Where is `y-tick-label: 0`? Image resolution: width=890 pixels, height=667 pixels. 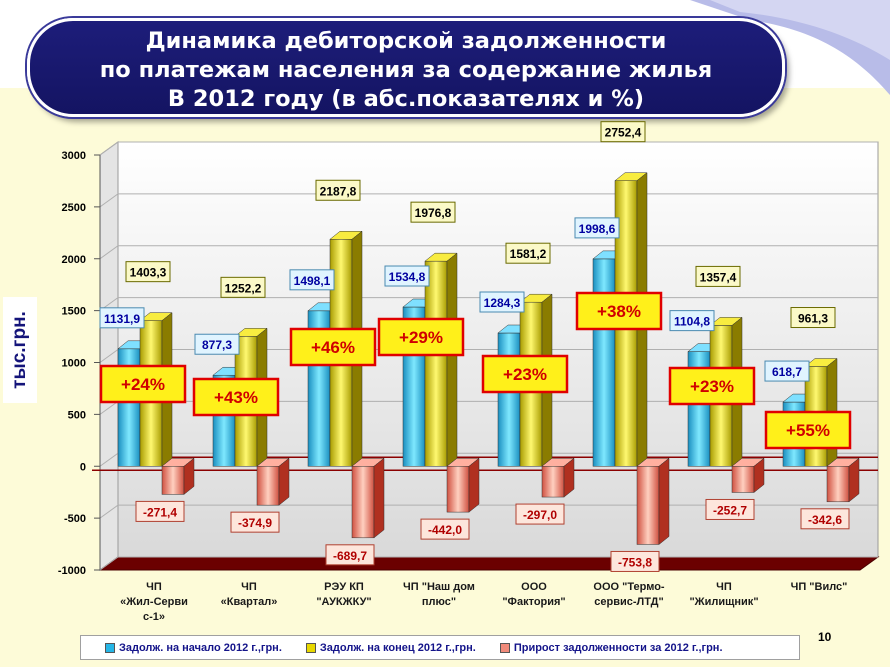
y-tick-label: 0 is located at coordinates (83, 467).